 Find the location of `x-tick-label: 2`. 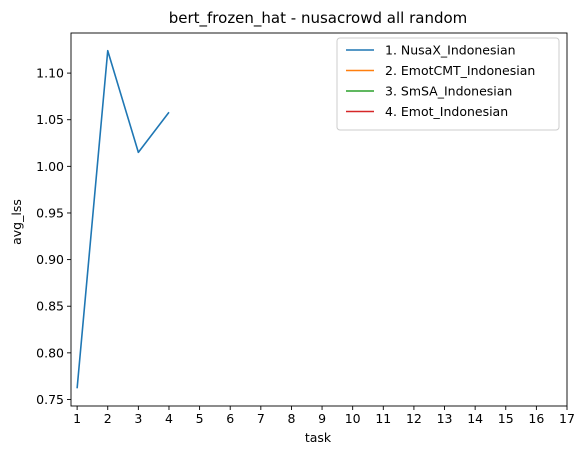

x-tick-label: 2 is located at coordinates (108, 418).